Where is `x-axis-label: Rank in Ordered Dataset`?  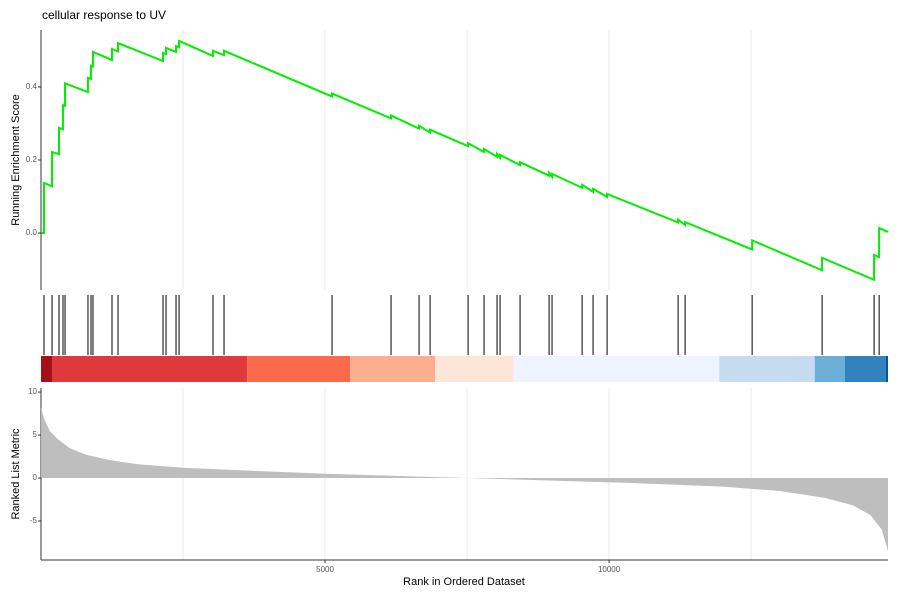
x-axis-label: Rank in Ordered Dataset is located at coordinates (464, 582).